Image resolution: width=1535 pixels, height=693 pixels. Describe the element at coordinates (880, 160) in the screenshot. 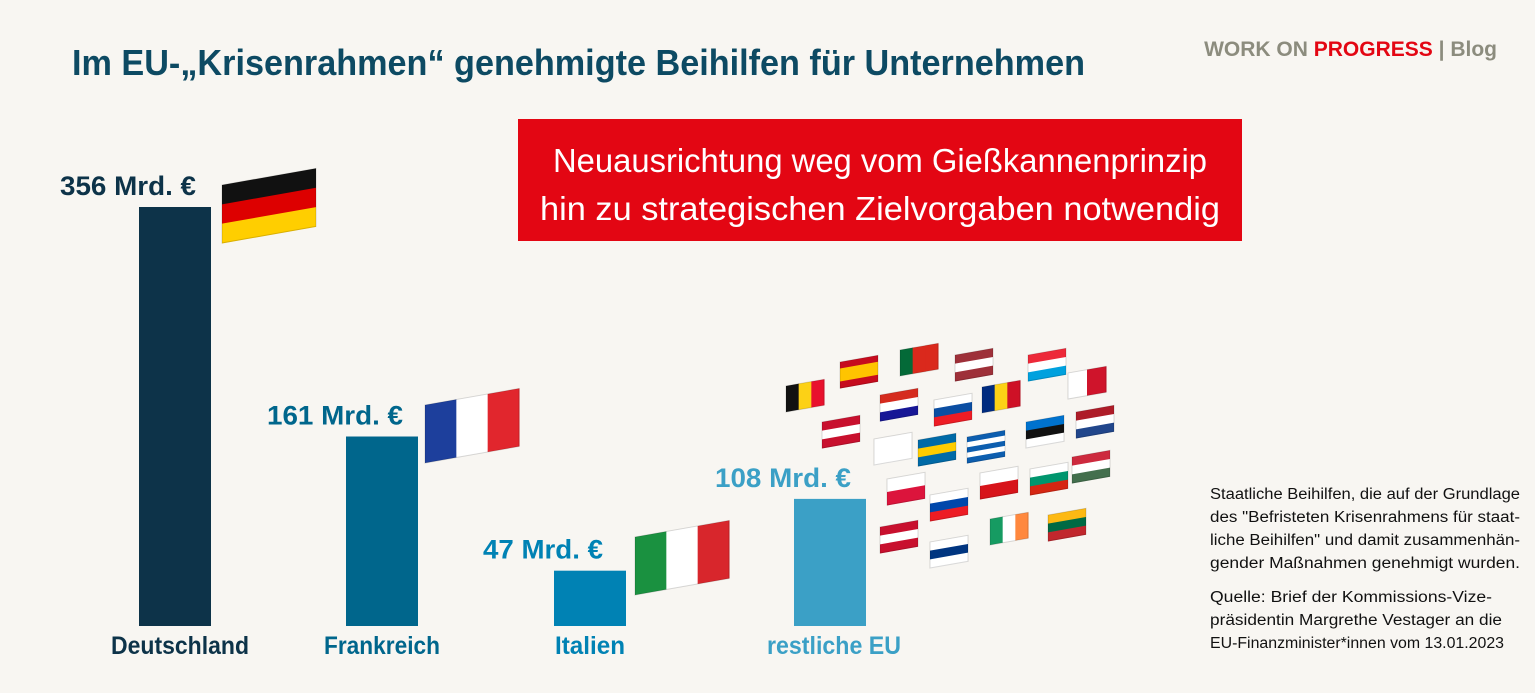

I see `callout-line: Neuausrichtung weg vom Gießkannenprinzip` at that location.